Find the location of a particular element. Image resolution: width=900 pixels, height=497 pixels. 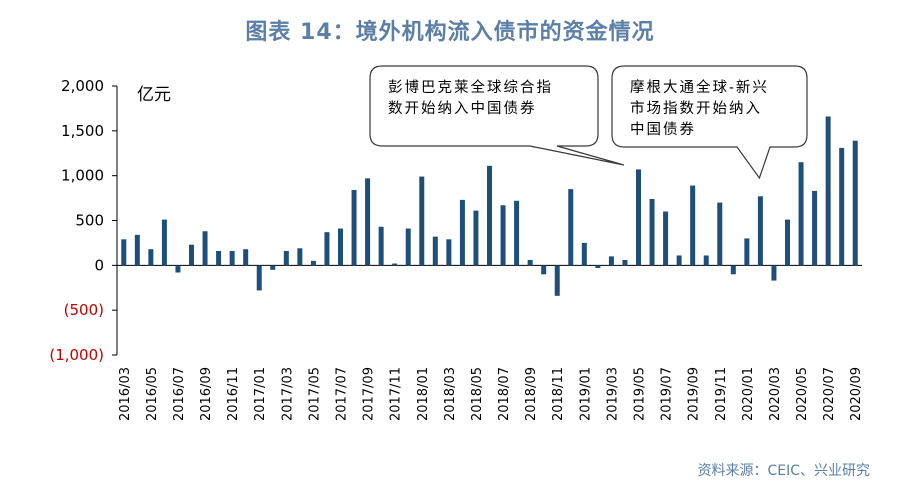

y-tick-label: (500) is located at coordinates (84, 310).